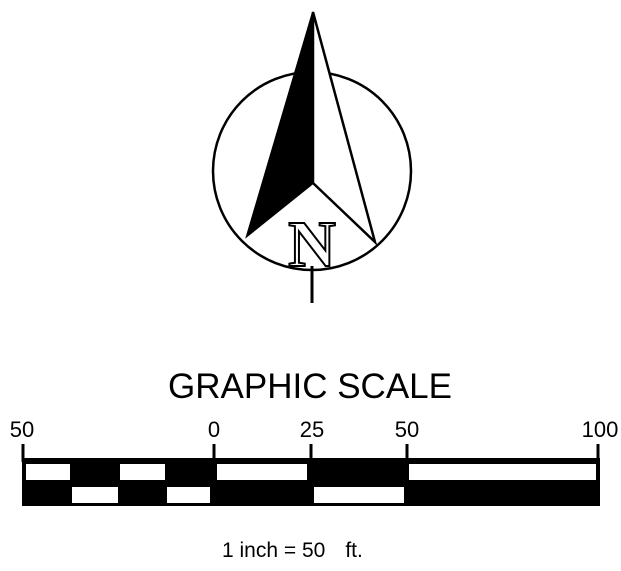  I want to click on scale-tick-labels: 50 0 25 50 100, so click(314, 429).